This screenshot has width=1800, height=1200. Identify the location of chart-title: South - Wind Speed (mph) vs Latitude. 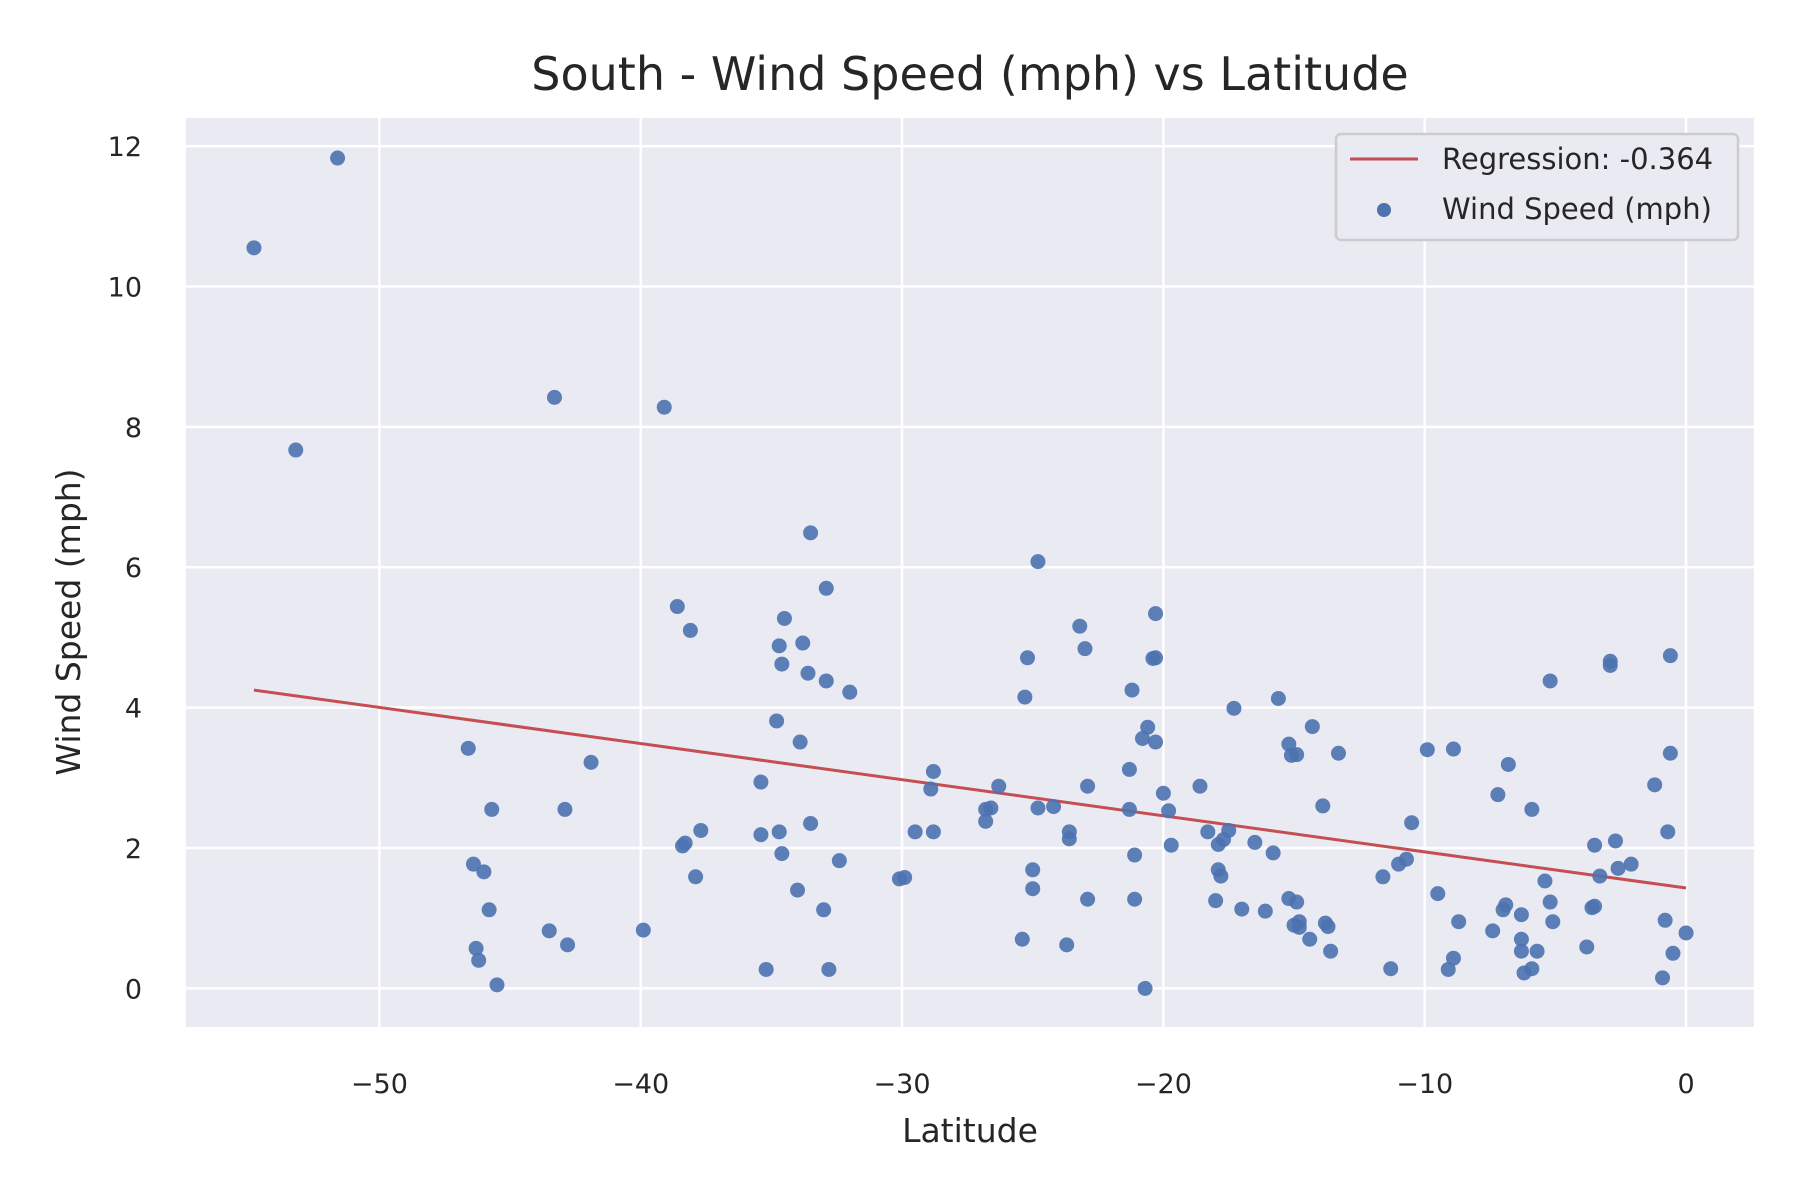
(969, 74).